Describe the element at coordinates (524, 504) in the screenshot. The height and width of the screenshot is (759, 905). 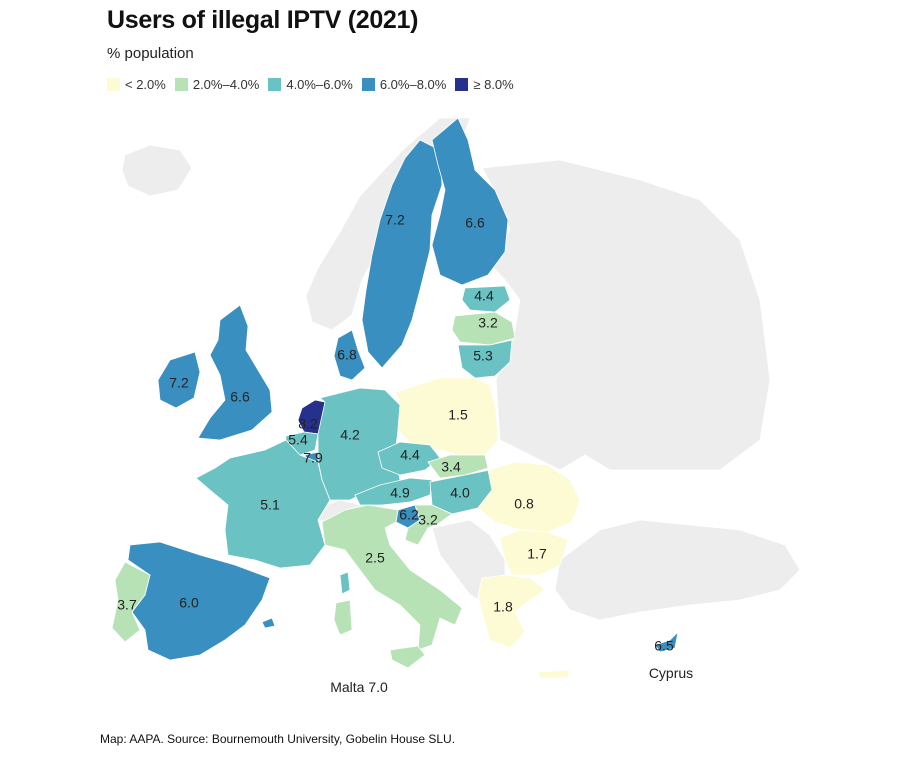
I see `value-romania: 0.8` at that location.